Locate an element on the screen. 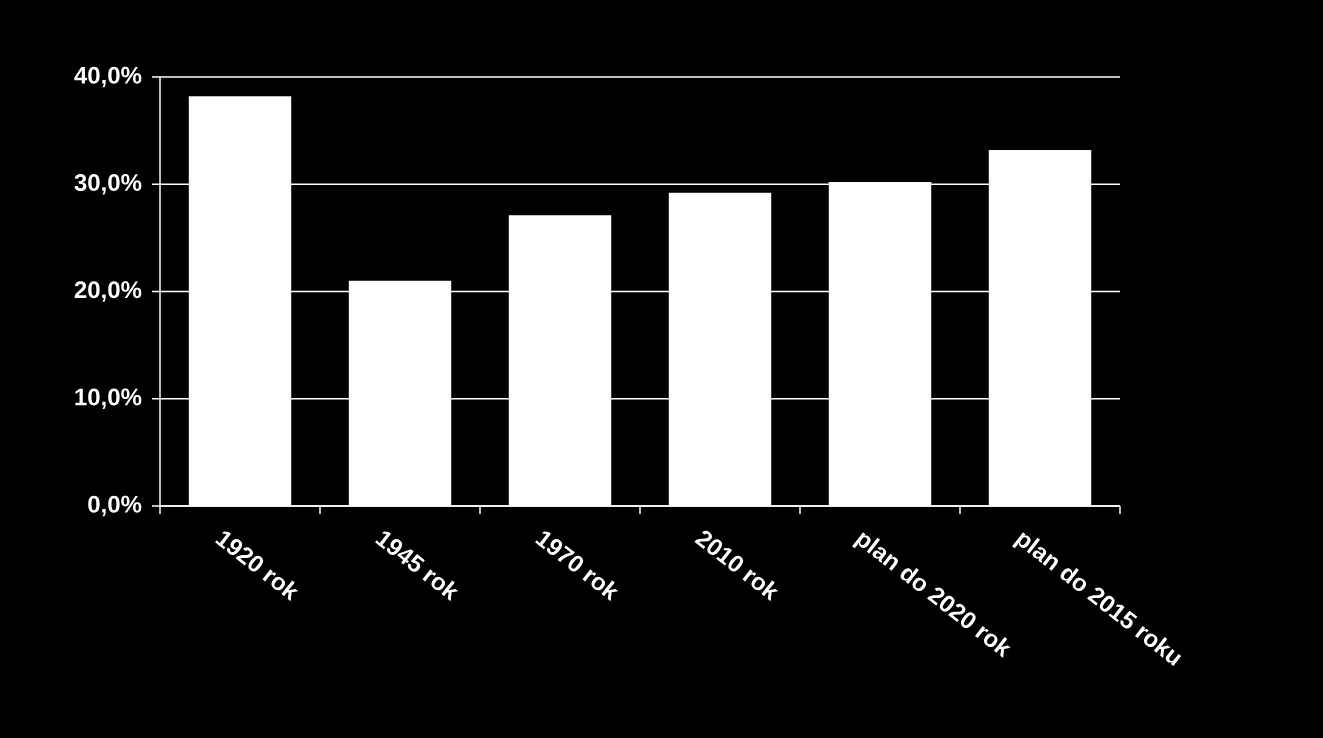 The height and width of the screenshot is (738, 1323). y-tick-label: 20,0% is located at coordinates (108, 291).